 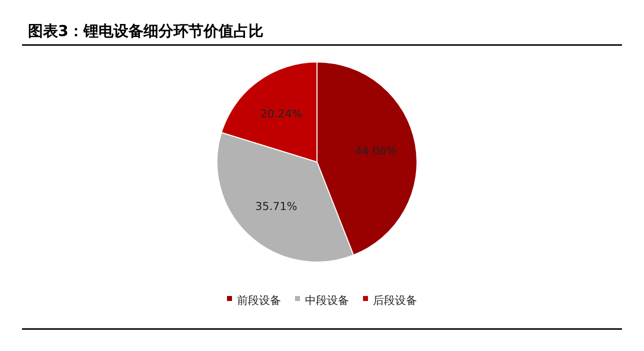 I want to click on data-label: 20.24%, so click(x=281, y=114).